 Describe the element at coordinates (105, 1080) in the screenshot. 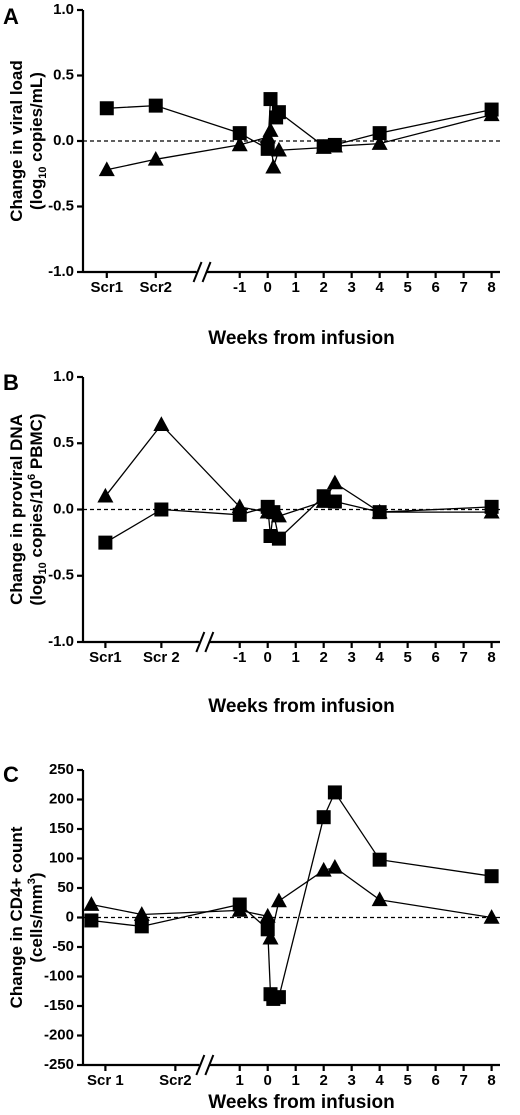

I see `x-tick-label: Scr 1` at that location.